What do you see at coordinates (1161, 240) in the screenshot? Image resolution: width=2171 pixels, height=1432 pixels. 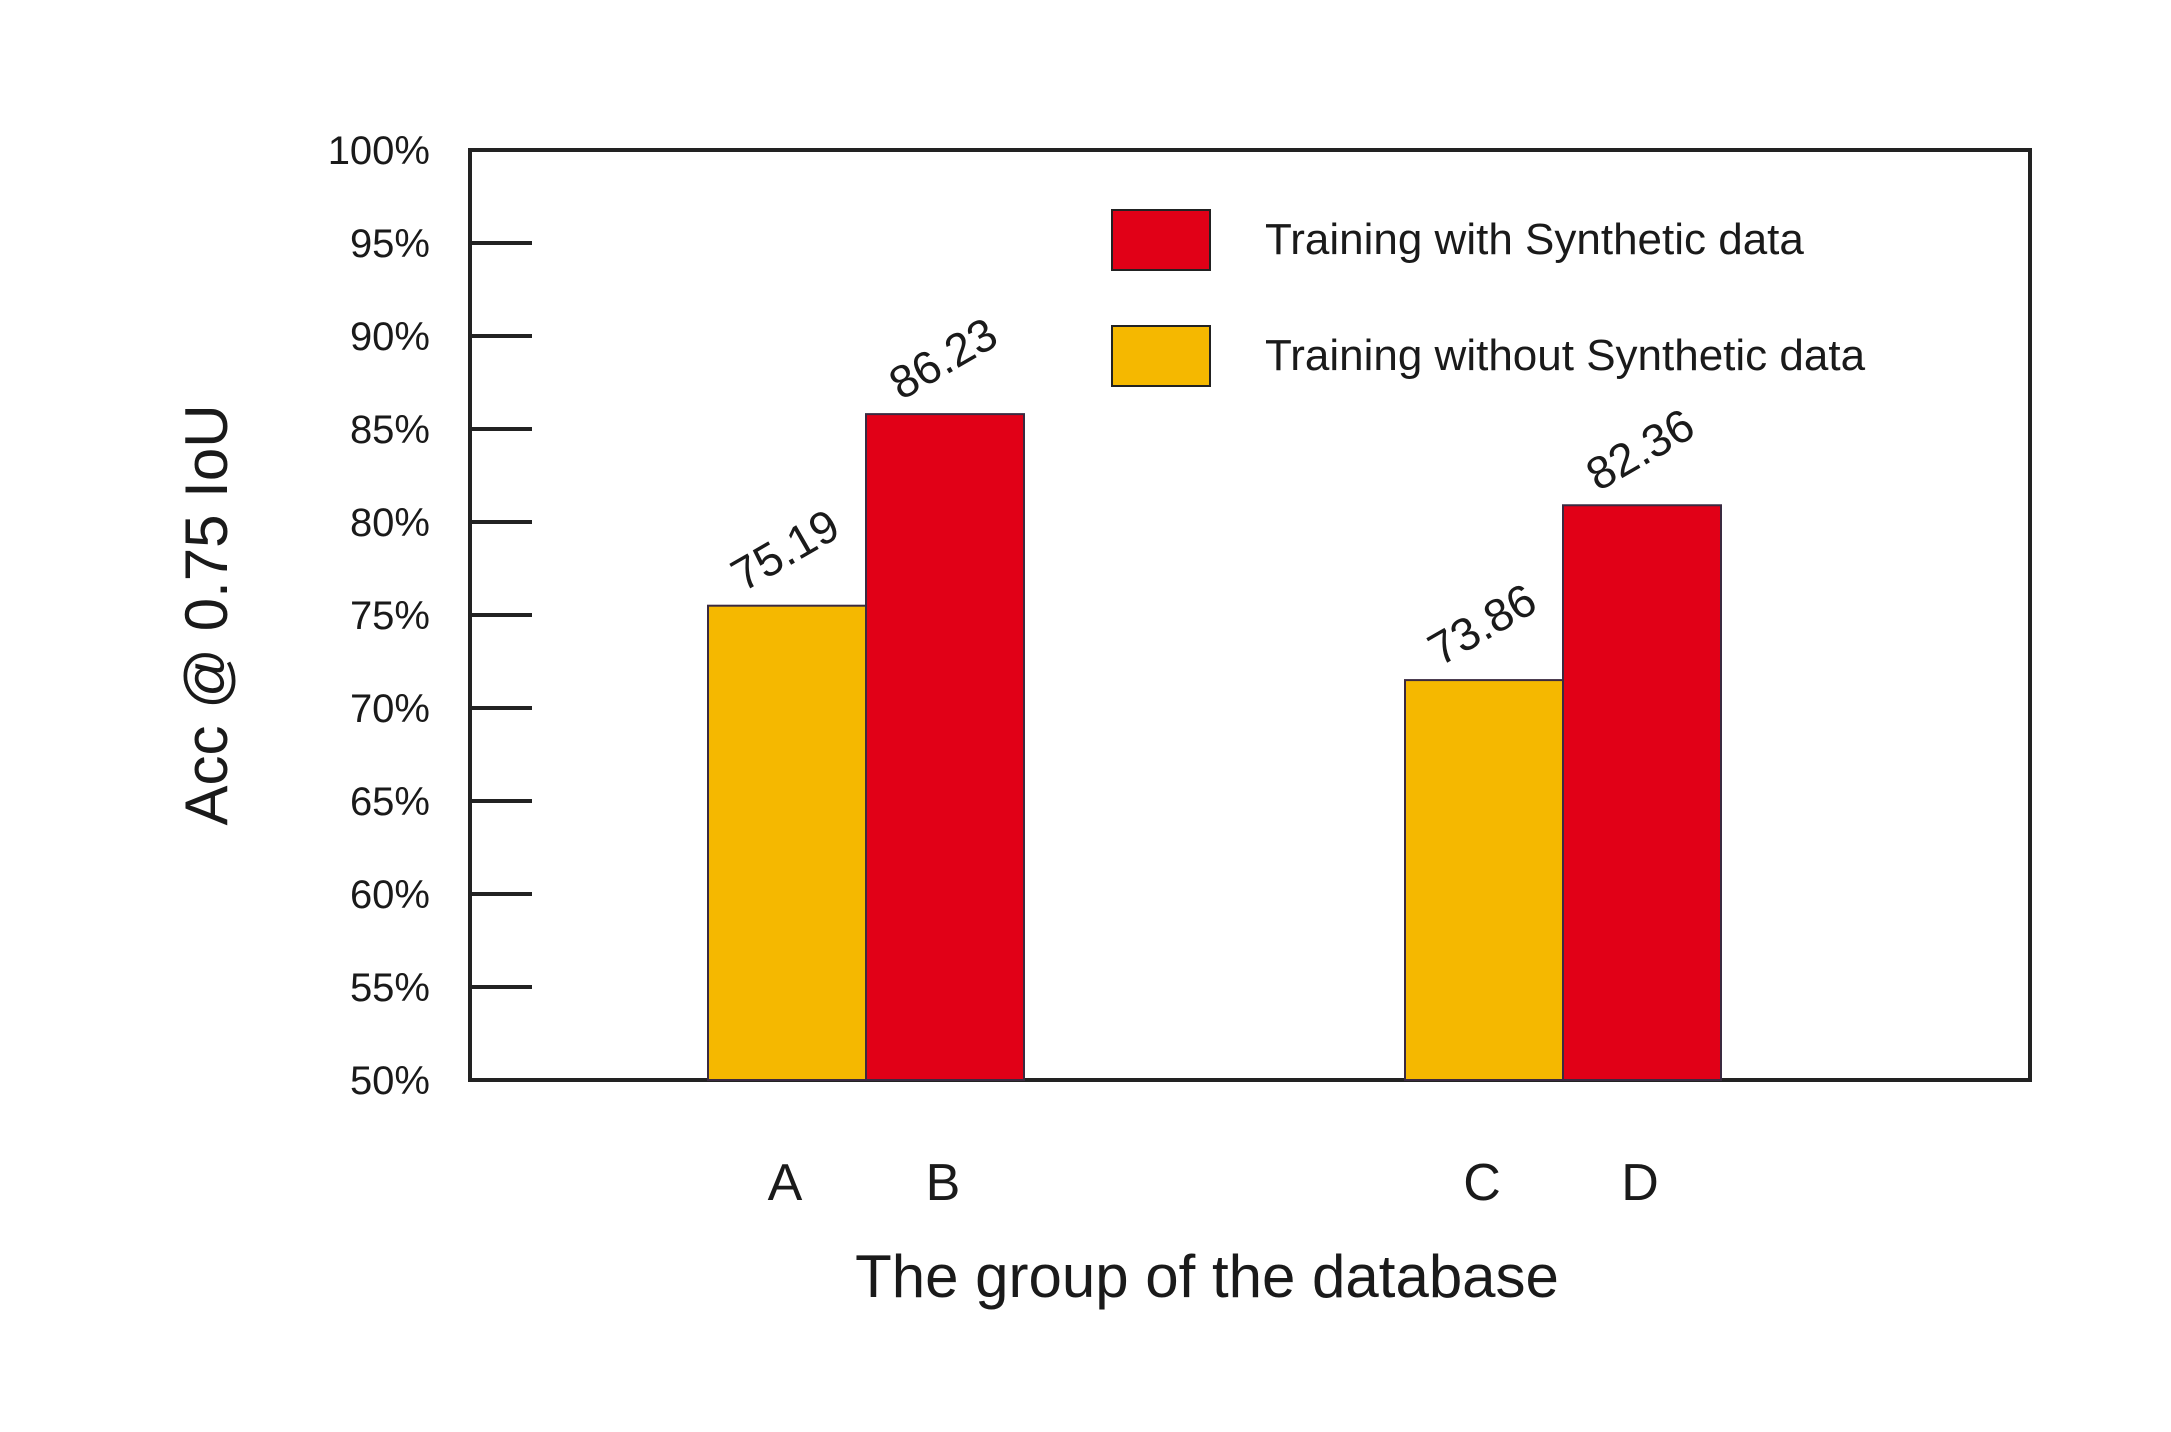 I see `legend-swatch-with-synthetic` at bounding box center [1161, 240].